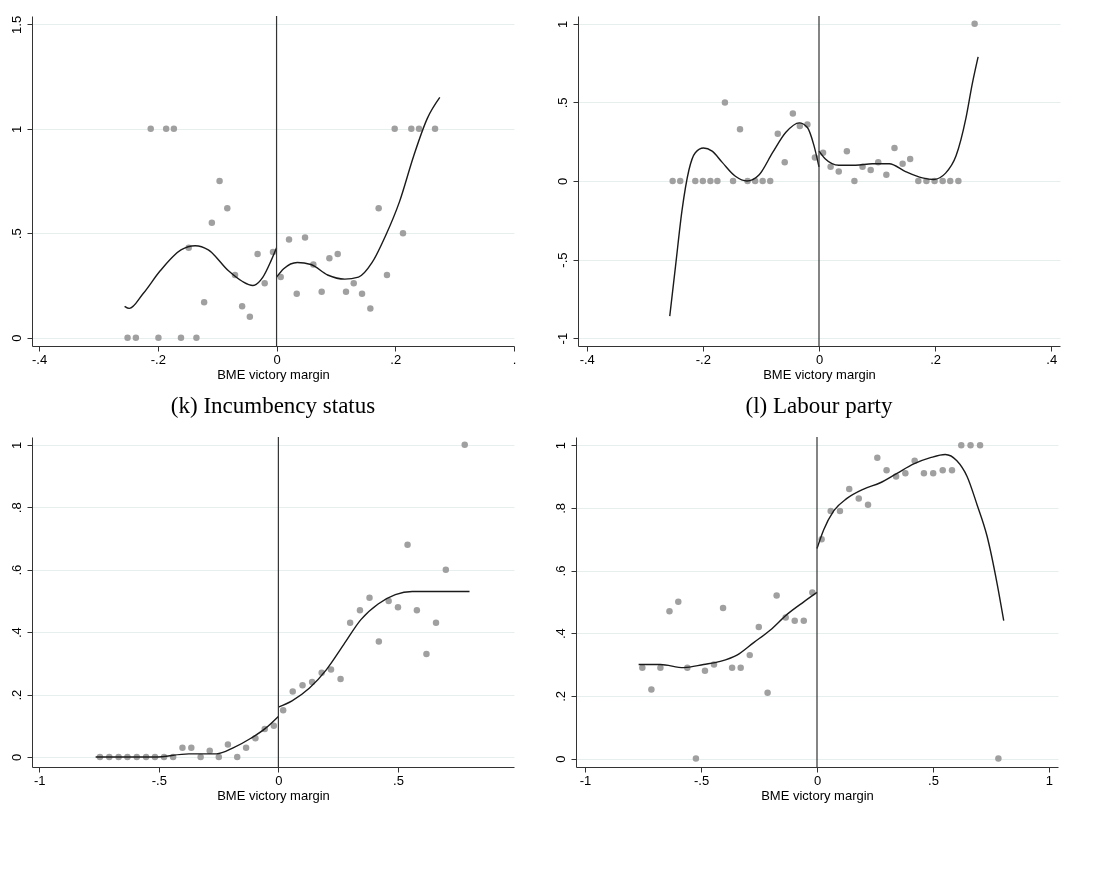 The width and height of the screenshot is (1097, 871). I want to click on y-tick-label: 1.5, so click(16, 24).